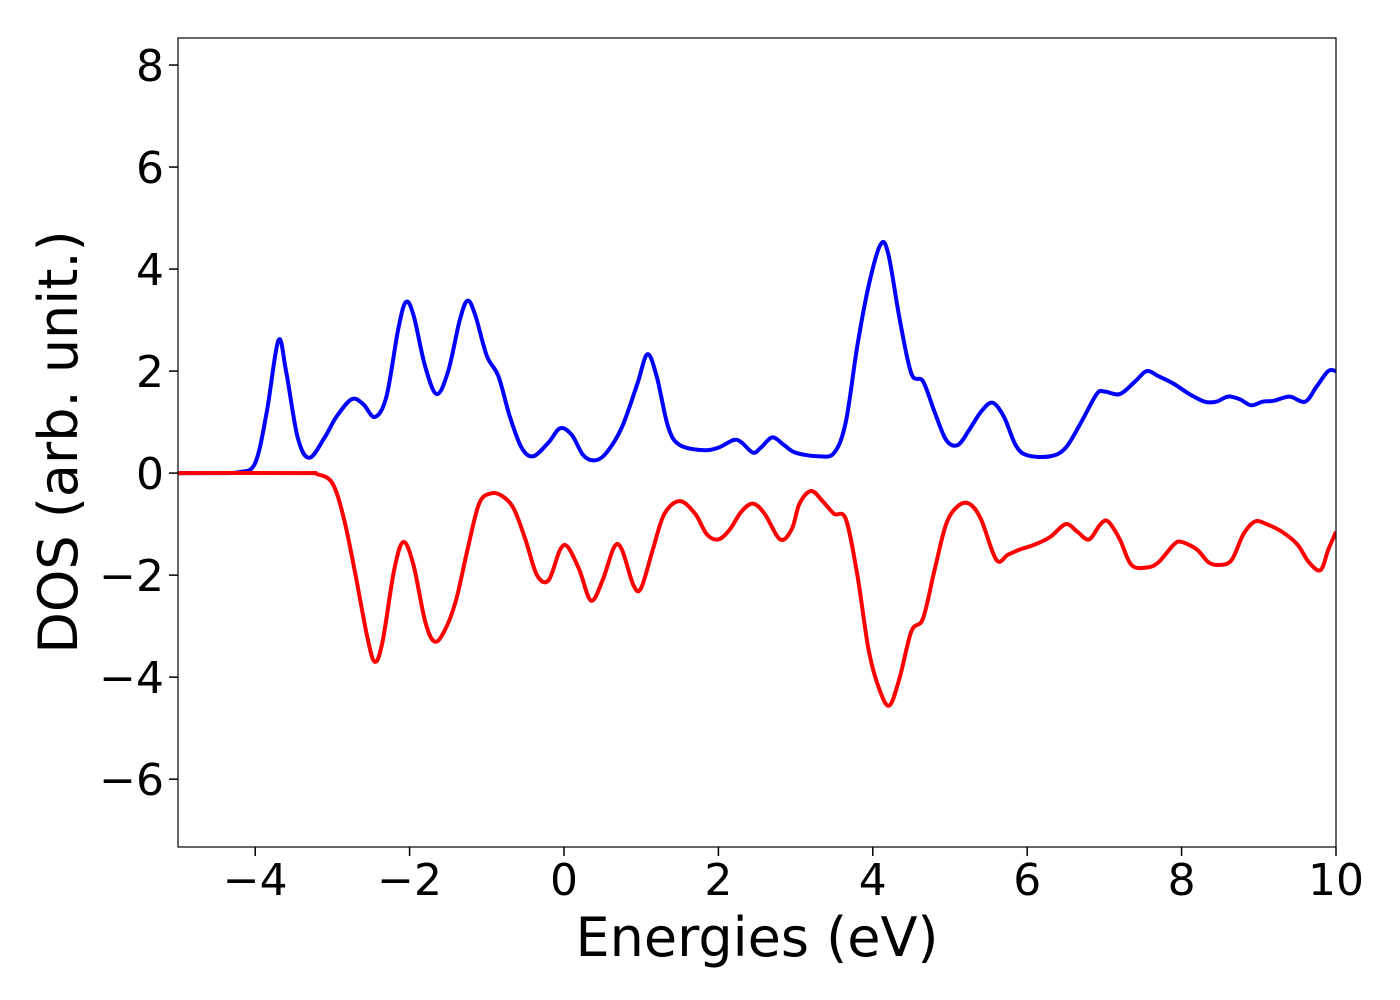 Image resolution: width=1400 pixels, height=1000 pixels. Describe the element at coordinates (718, 880) in the screenshot. I see `x-tick-label: 2` at that location.